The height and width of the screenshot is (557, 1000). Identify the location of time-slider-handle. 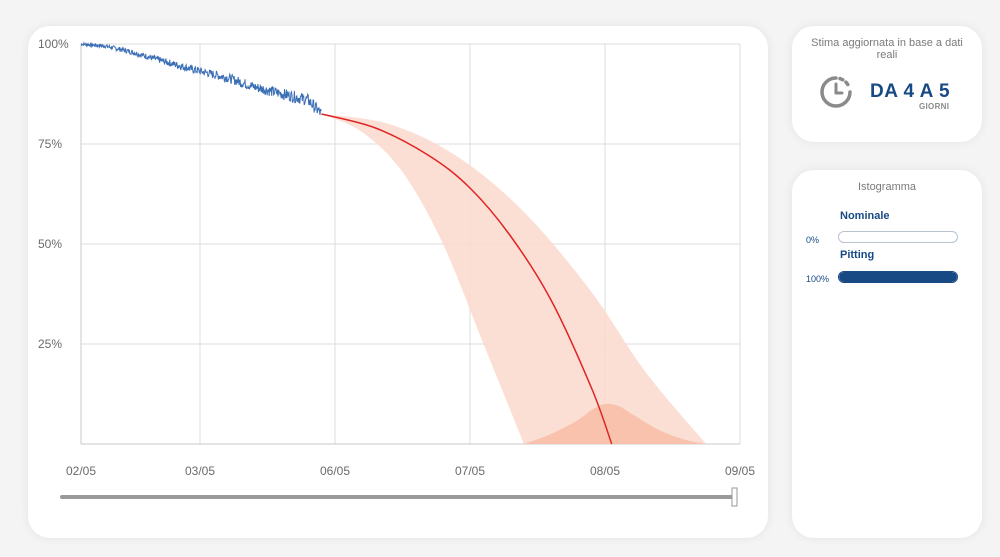
(734, 497).